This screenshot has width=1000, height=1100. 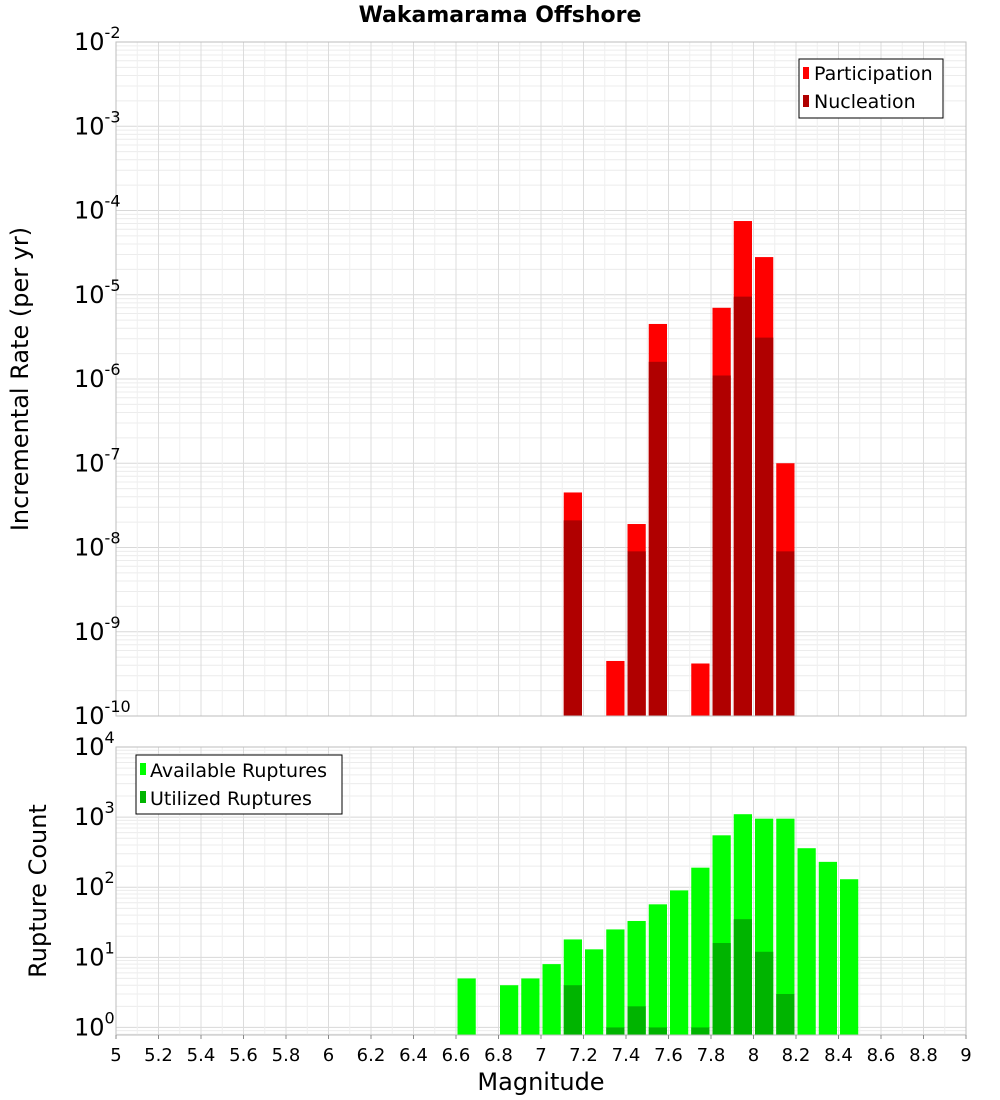 What do you see at coordinates (94, 744) in the screenshot?
I see `bottom-y-tick-label: 10⁴` at bounding box center [94, 744].